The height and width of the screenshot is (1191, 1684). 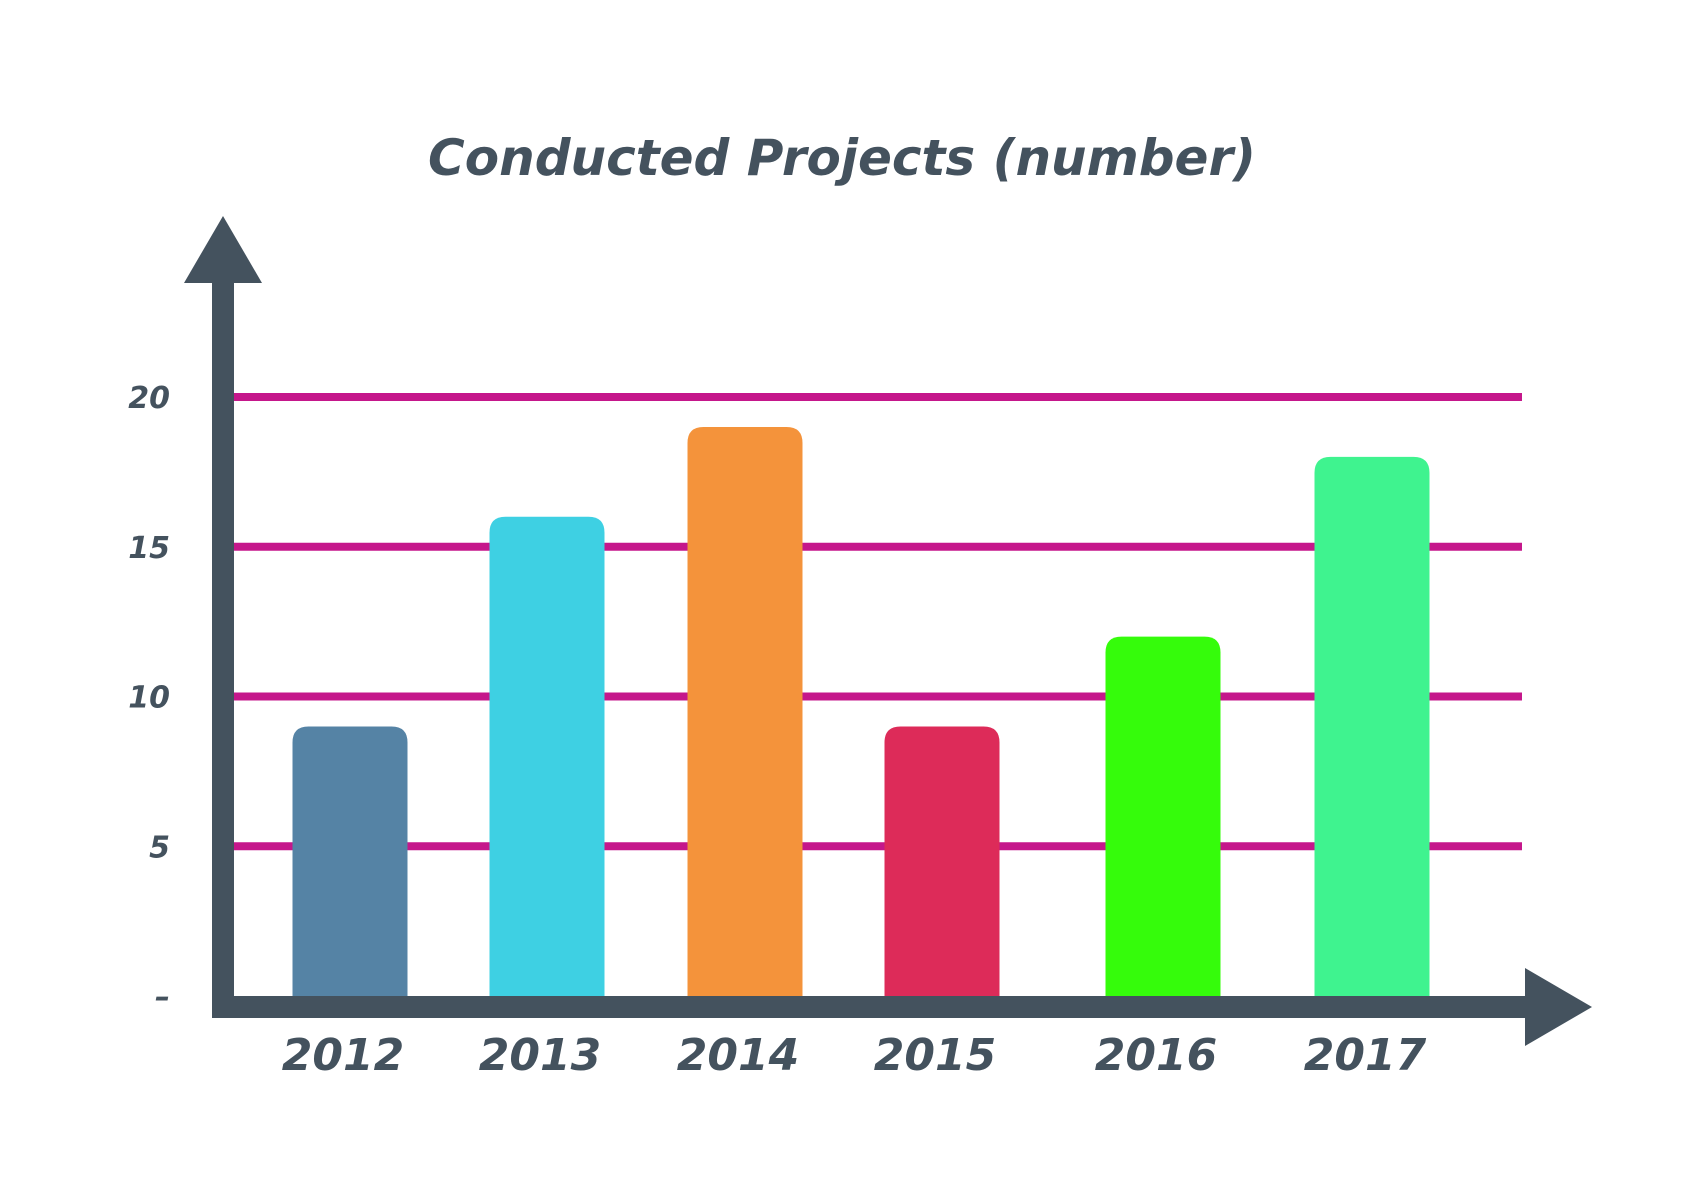 What do you see at coordinates (149, 398) in the screenshot?
I see `y-tick-label-20: 20` at bounding box center [149, 398].